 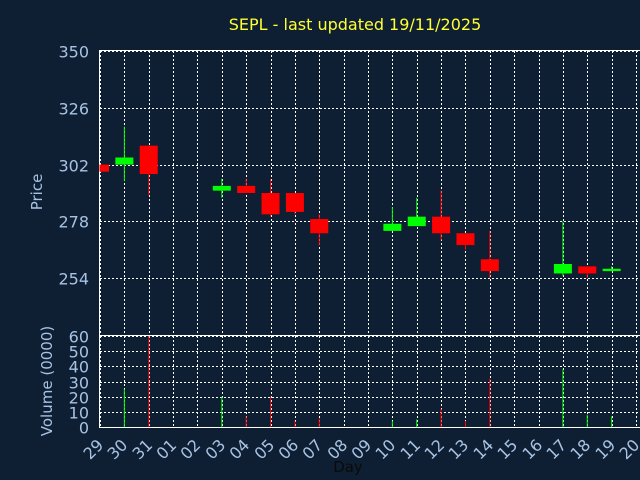 I want to click on volume-axis-label: Volume (0000), so click(x=47, y=381).